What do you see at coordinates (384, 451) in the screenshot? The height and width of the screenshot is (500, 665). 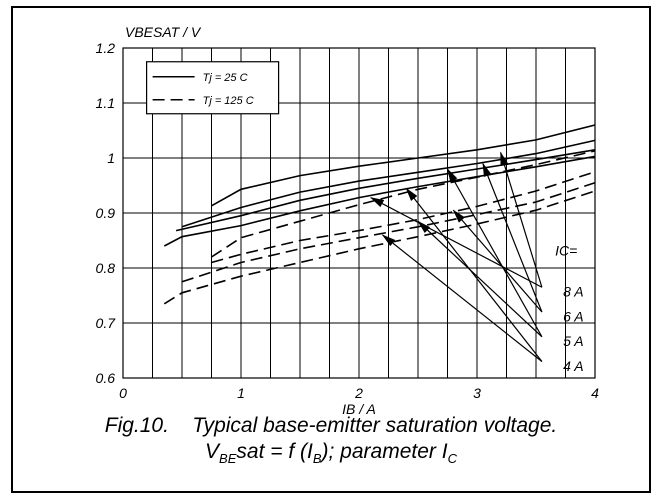 I see `caption-param: ); parameter I` at bounding box center [384, 451].